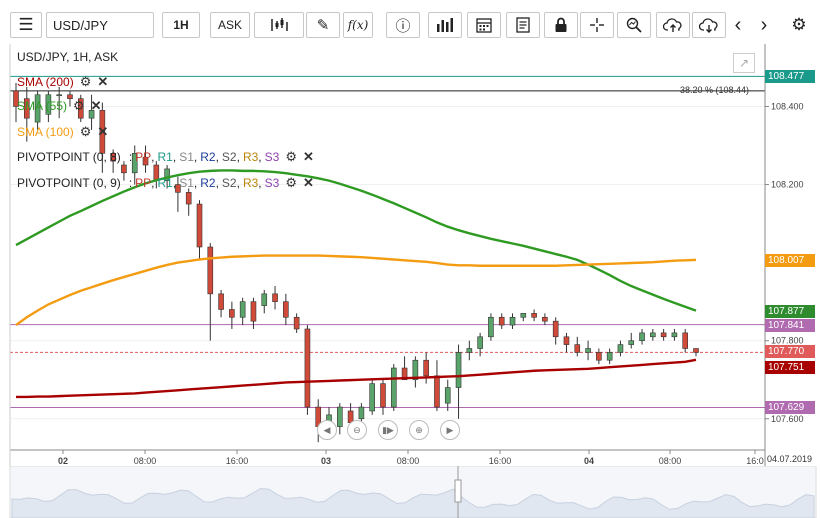 This screenshot has height=518, width=820. What do you see at coordinates (790, 311) in the screenshot?
I see `price-tag: 107.877` at bounding box center [790, 311].